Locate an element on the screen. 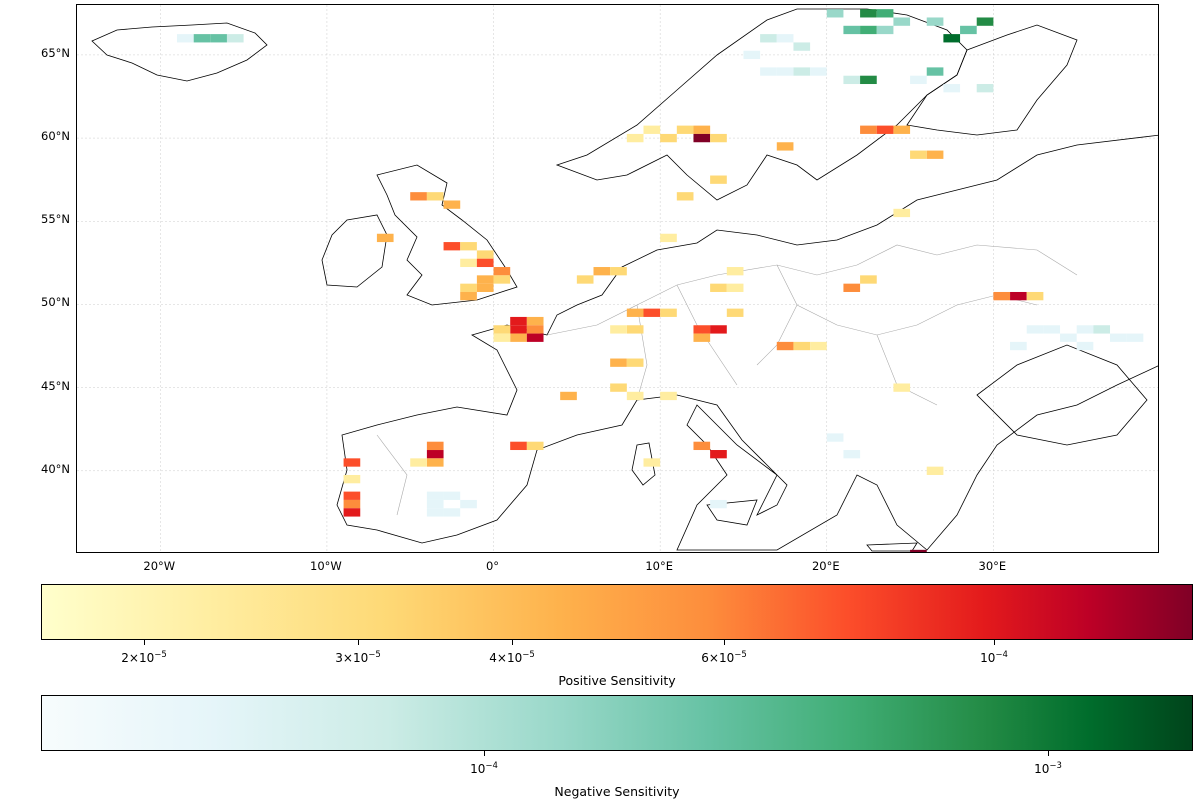 The width and height of the screenshot is (1200, 800). positive-sensitivity-colorbar is located at coordinates (617, 612).